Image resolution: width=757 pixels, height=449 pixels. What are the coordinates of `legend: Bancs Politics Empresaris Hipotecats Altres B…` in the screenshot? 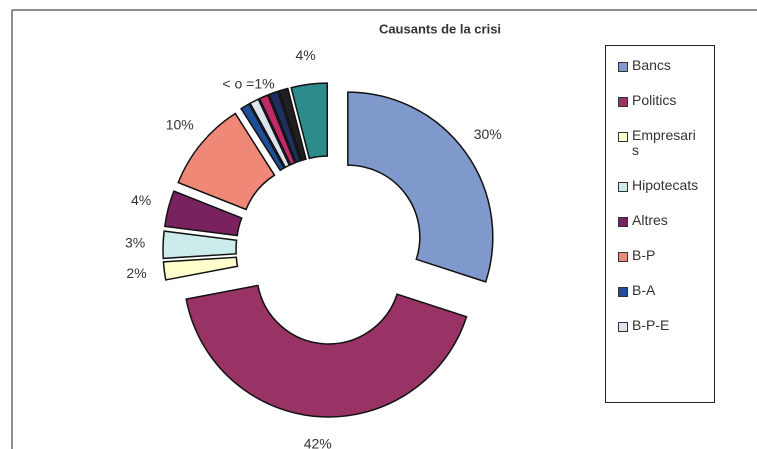 It's located at (660, 224).